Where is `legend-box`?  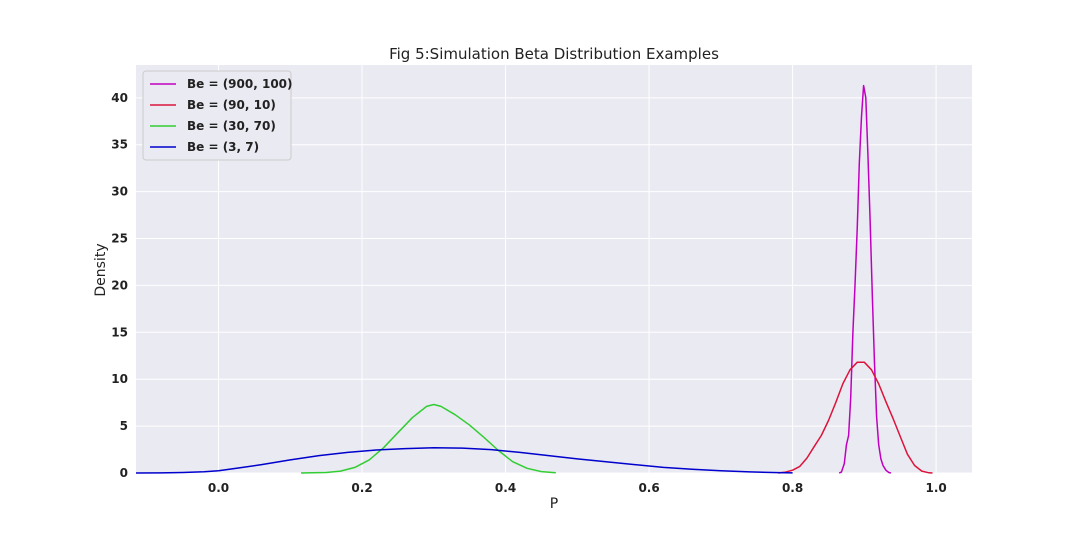
legend-box is located at coordinates (217, 115).